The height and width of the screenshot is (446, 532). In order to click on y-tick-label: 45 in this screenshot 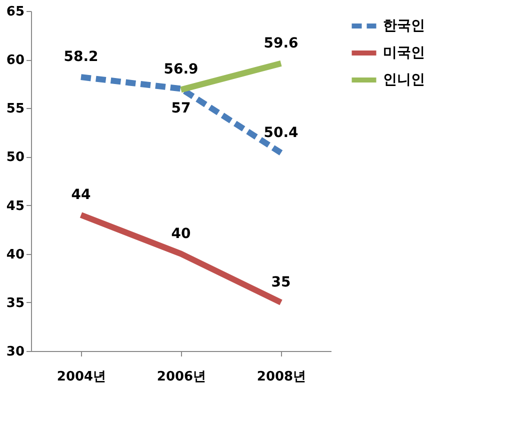, I will do `click(15, 206)`.